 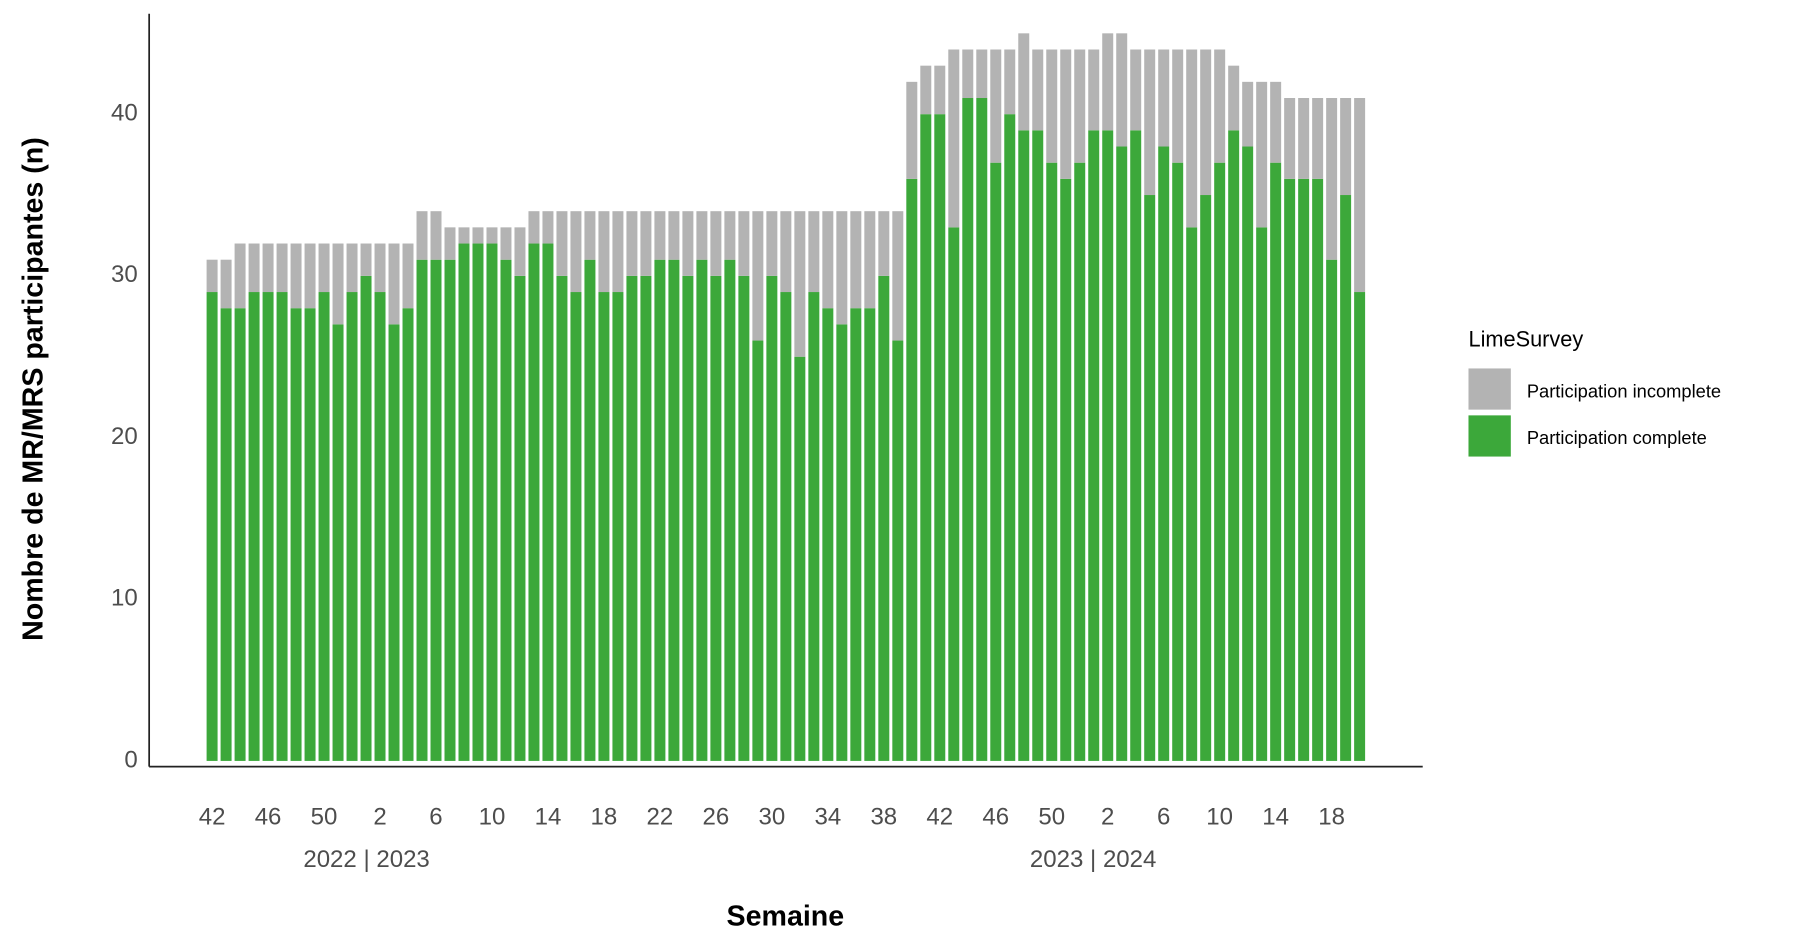 I want to click on y-tick-label: 0, so click(x=130, y=759).